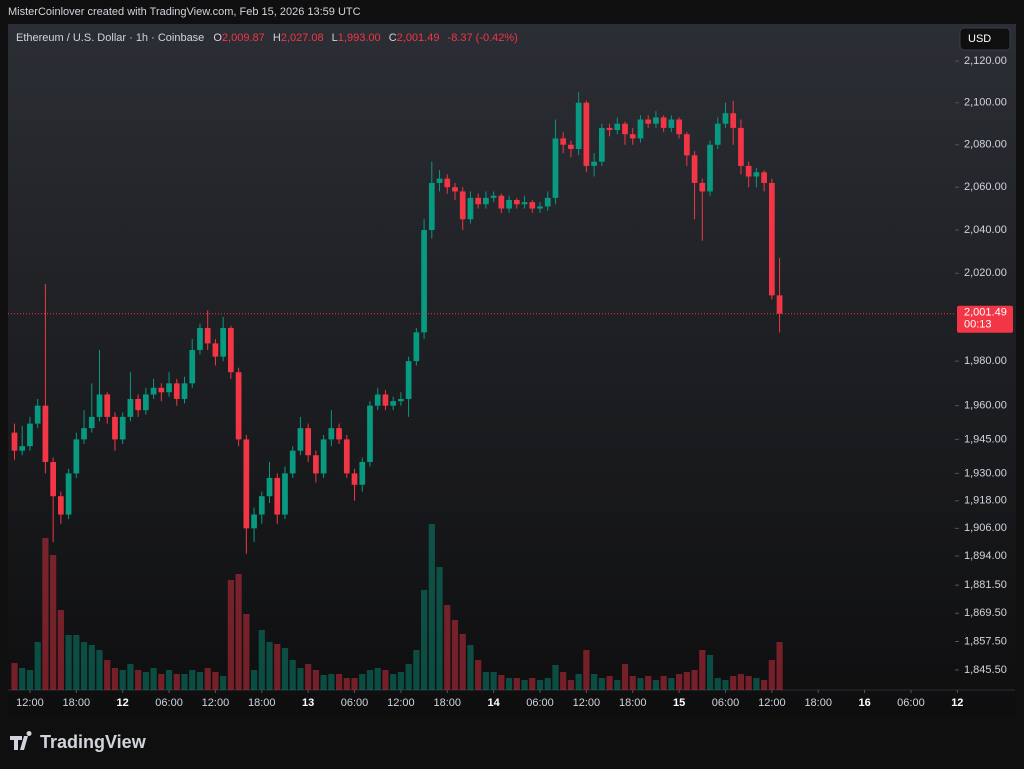 The width and height of the screenshot is (1024, 769). What do you see at coordinates (985, 145) in the screenshot?
I see `y-tick-label: 2,080.00` at bounding box center [985, 145].